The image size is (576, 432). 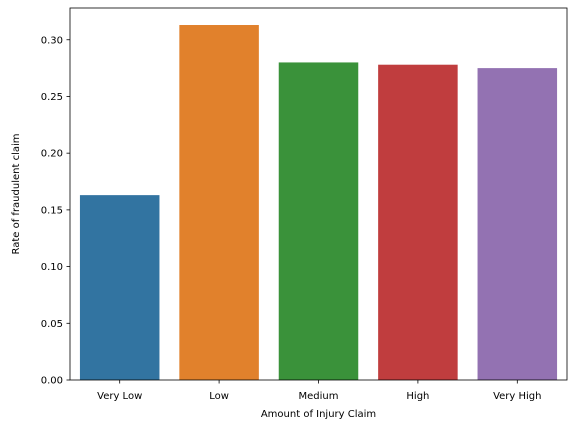 I want to click on bar-high, so click(x=418, y=222).